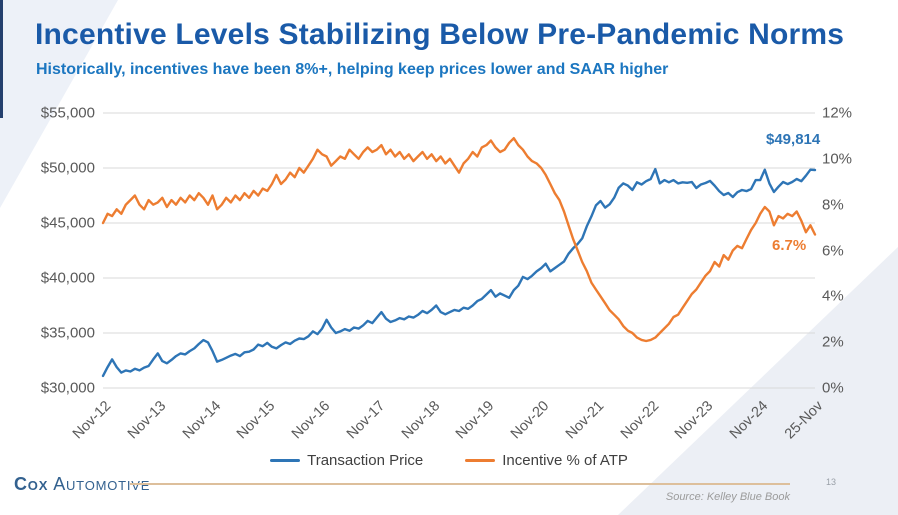 The height and width of the screenshot is (515, 898). Describe the element at coordinates (833, 296) in the screenshot. I see `y-axis-right-label: 4%` at that location.